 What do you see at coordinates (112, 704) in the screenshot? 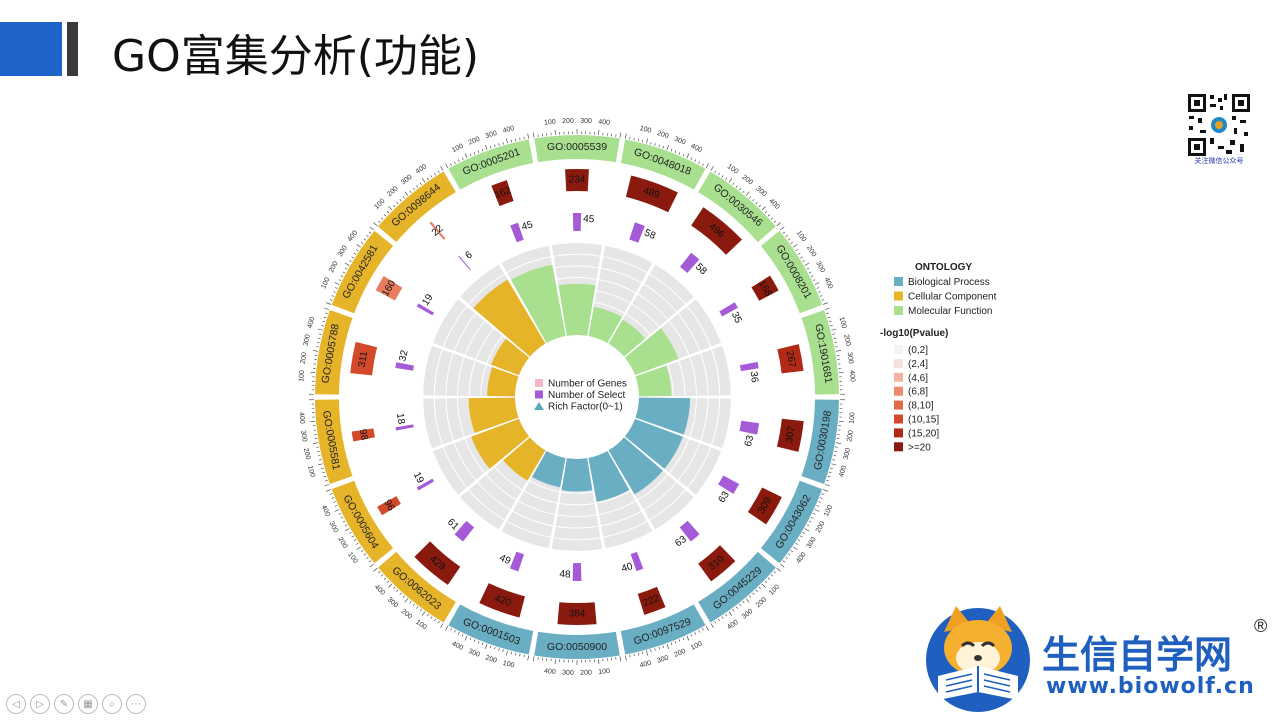
I see `zoom-button: ⌕` at bounding box center [112, 704].